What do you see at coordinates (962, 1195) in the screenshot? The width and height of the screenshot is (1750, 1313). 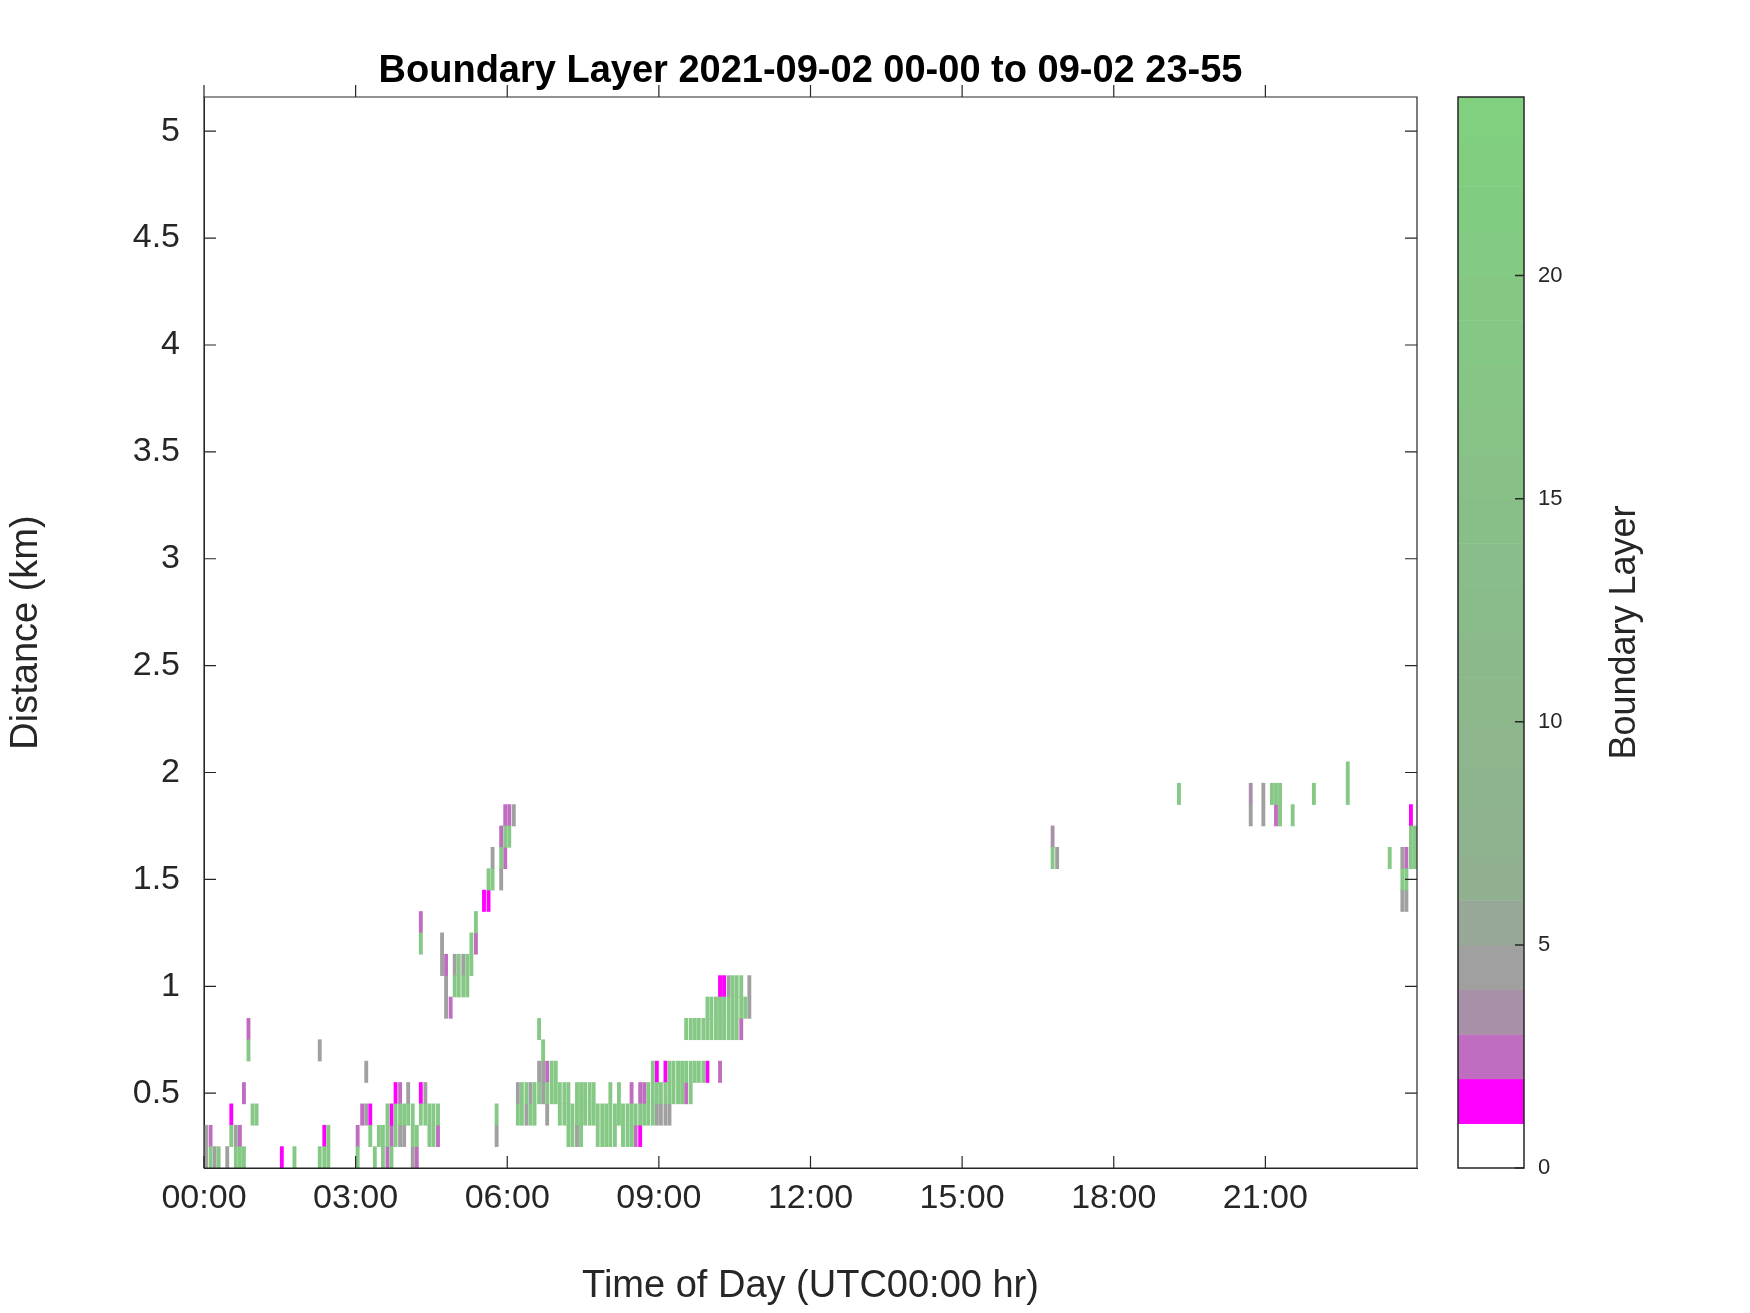 I see `x-tick-label: 15:00` at bounding box center [962, 1195].